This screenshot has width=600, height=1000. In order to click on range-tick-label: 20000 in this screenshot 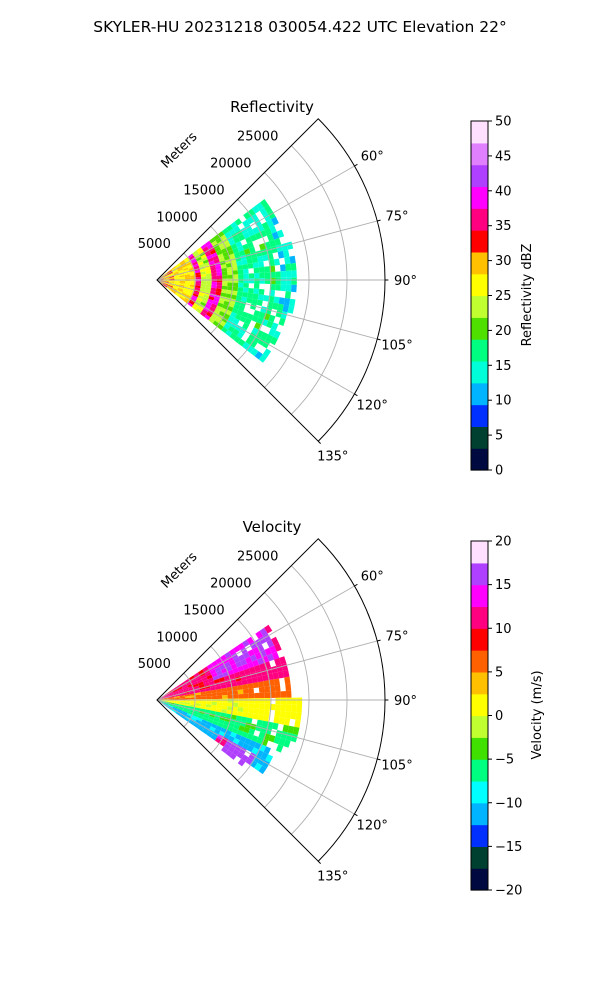, I will do `click(230, 584)`.